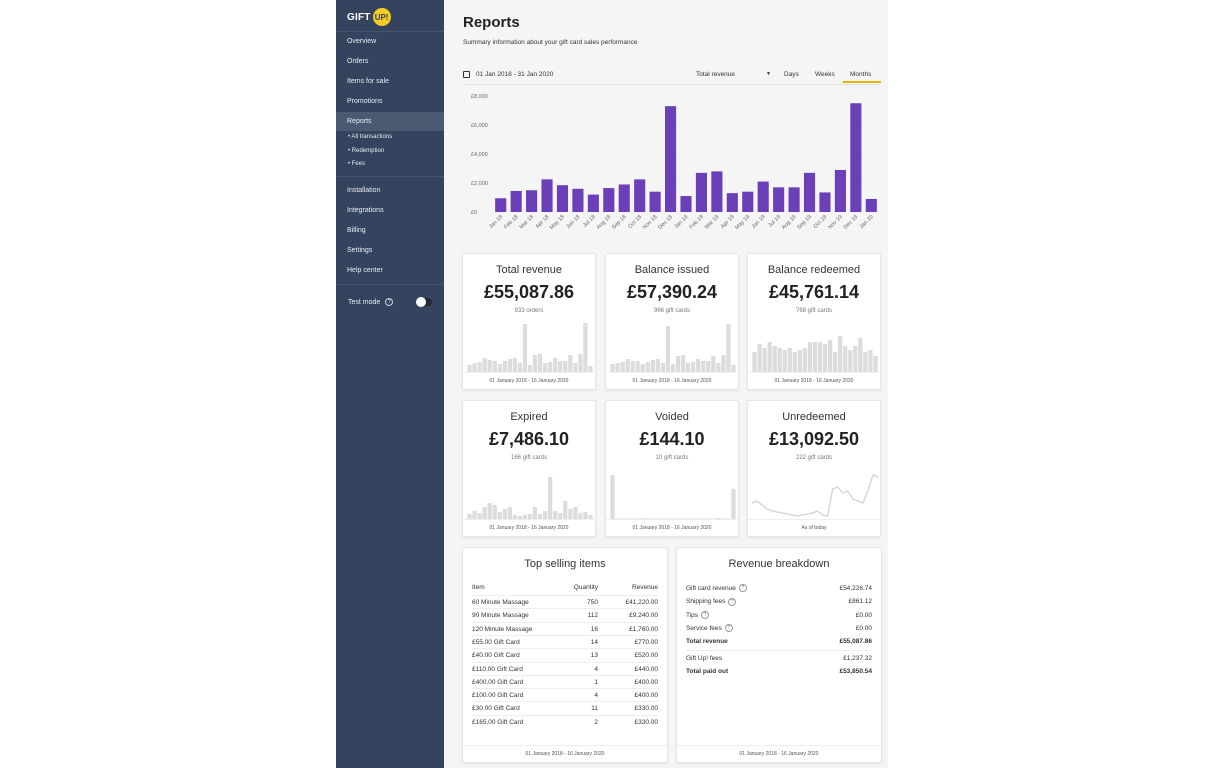  What do you see at coordinates (814, 417) in the screenshot?
I see `stat-title: Unredeemed` at bounding box center [814, 417].